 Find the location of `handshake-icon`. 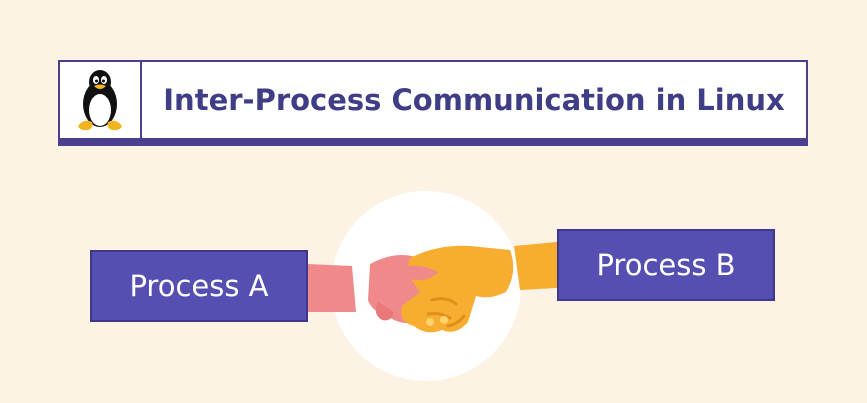

handshake-icon is located at coordinates (432, 287).